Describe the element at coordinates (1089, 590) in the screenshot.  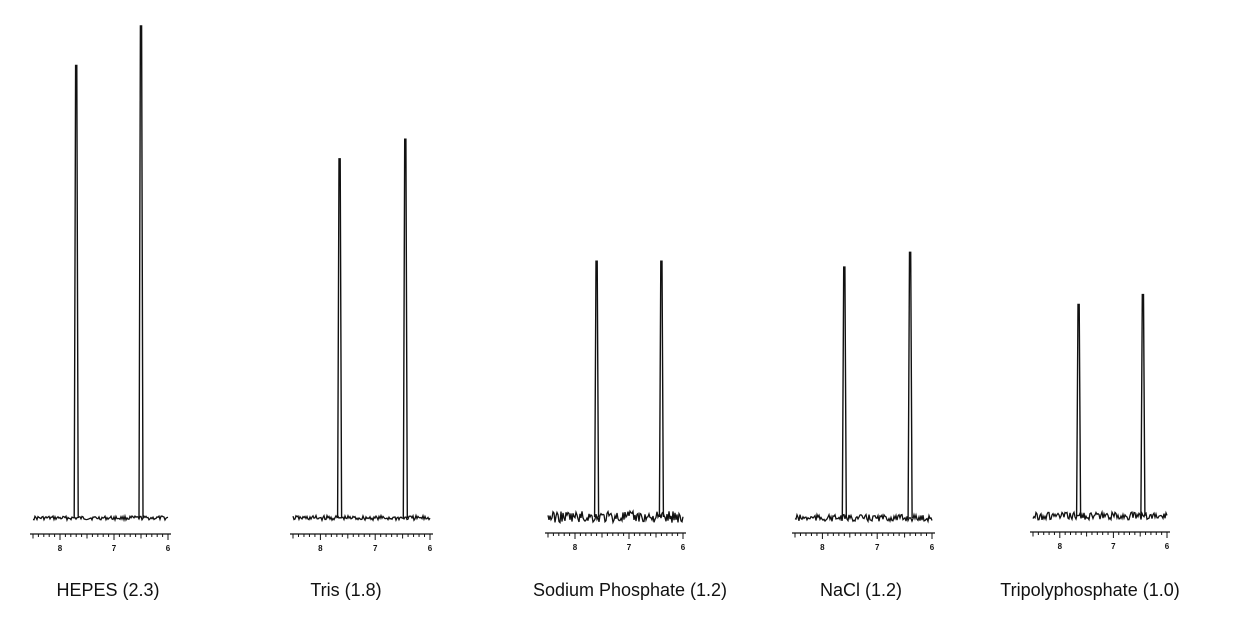
I see `spectrum-caption: Tripolyphosphate (1.0)` at that location.